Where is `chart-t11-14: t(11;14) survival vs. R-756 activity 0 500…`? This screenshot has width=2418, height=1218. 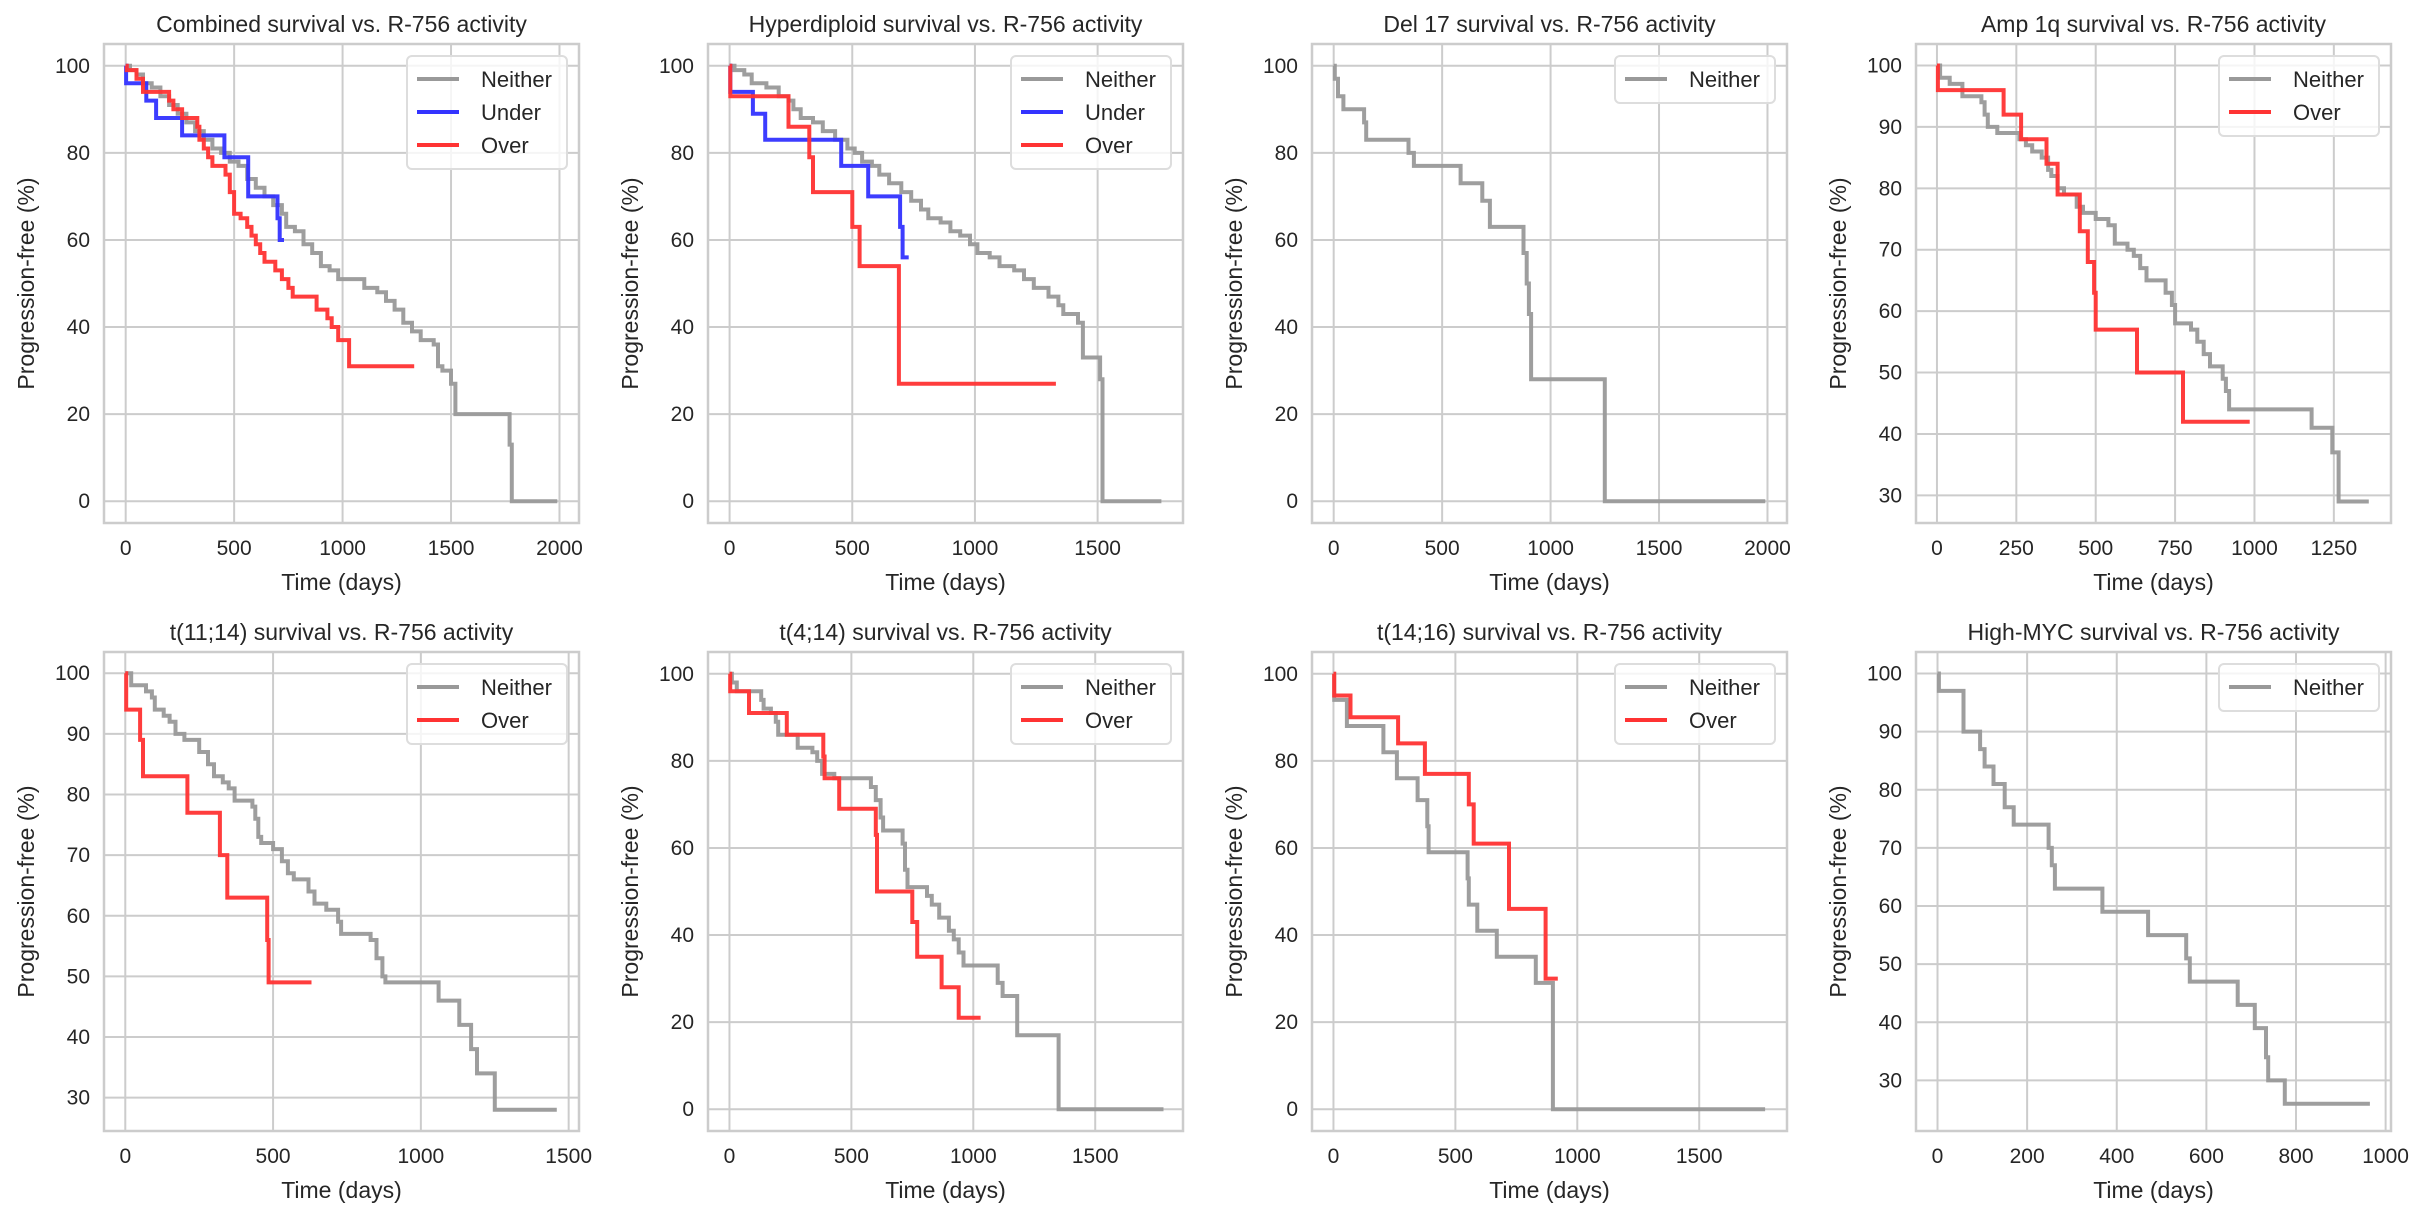 chart-t11-14: t(11;14) survival vs. R-756 activity 0 500… is located at coordinates (302, 911).